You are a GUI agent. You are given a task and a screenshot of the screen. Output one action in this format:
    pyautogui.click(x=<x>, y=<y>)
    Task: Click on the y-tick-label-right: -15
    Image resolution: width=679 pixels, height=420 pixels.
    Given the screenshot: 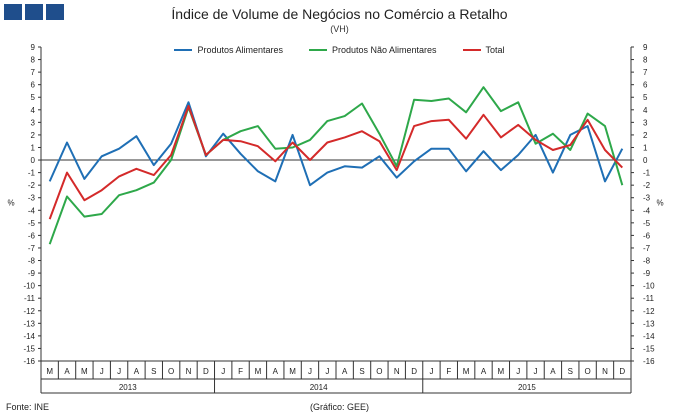 What is the action you would take?
    pyautogui.click(x=649, y=348)
    